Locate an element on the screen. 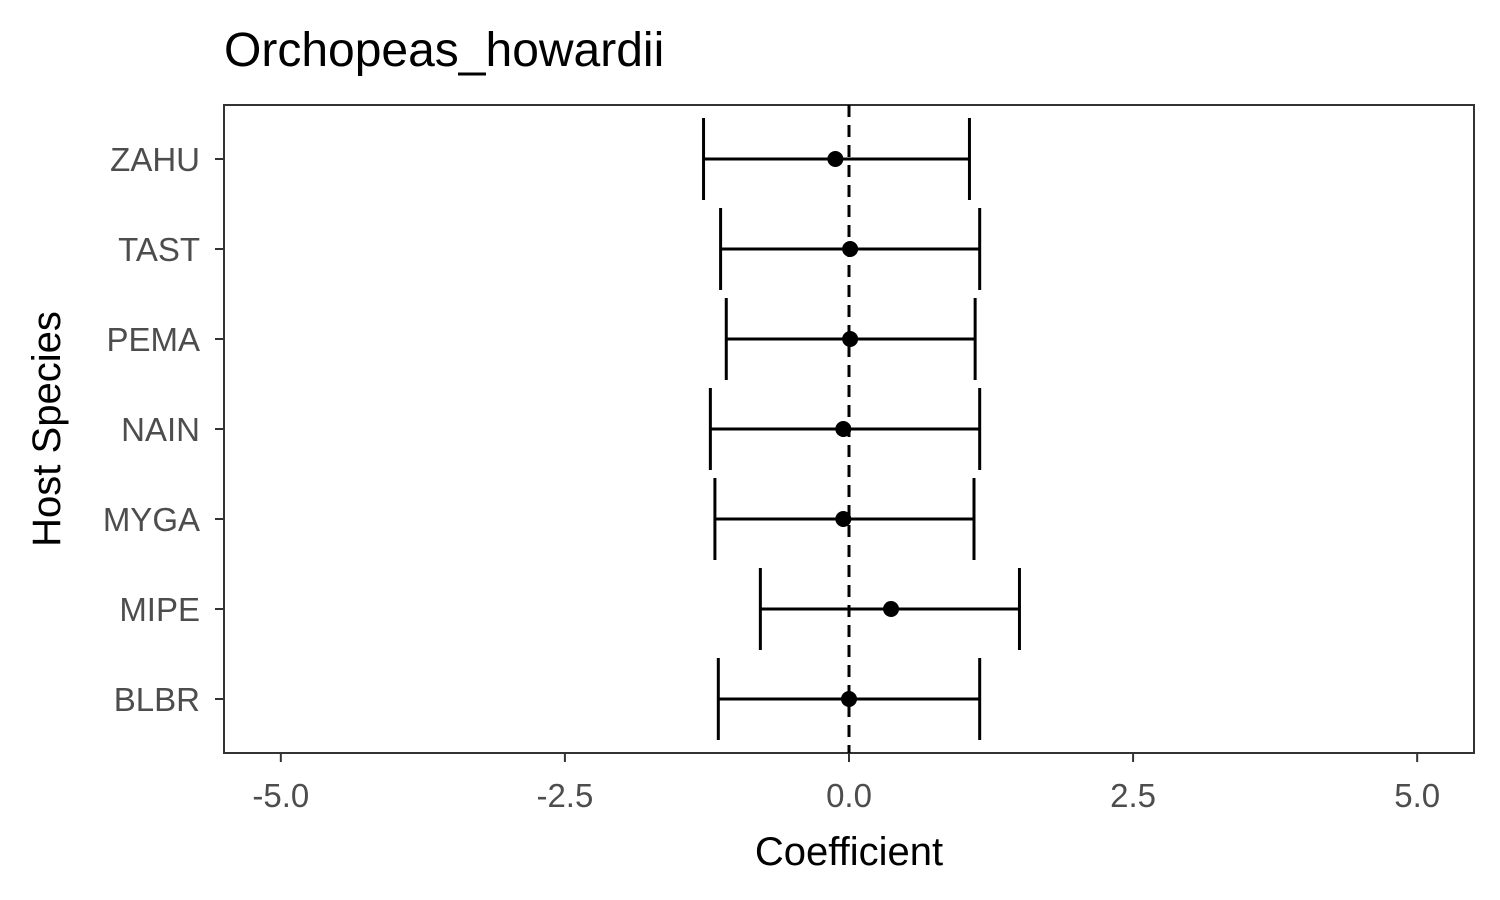 Image resolution: width=1500 pixels, height=900 pixels. y-tick-label: NAIN is located at coordinates (160, 429).